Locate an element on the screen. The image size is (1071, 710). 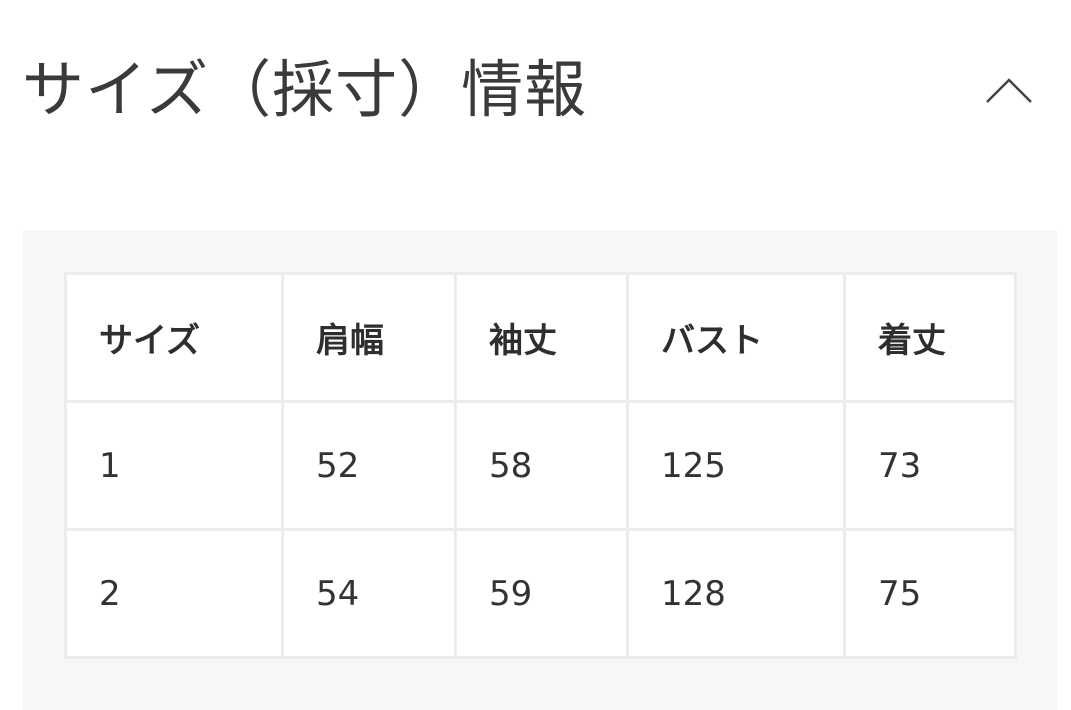
table-cell: 75 is located at coordinates (930, 593).